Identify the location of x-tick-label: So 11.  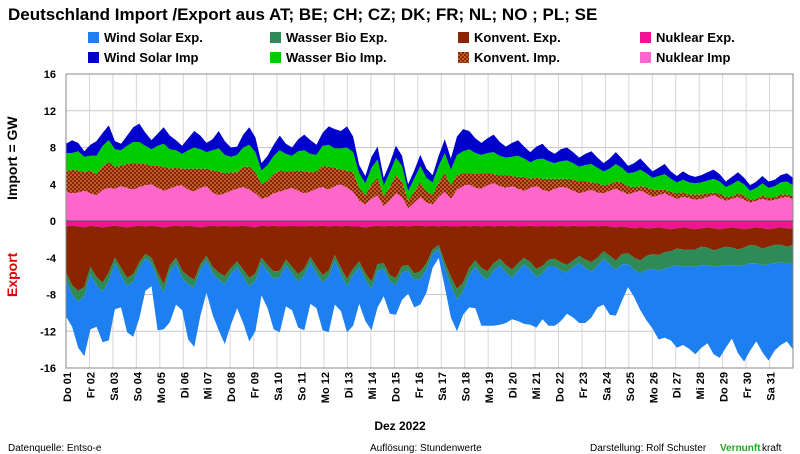
(303, 386).